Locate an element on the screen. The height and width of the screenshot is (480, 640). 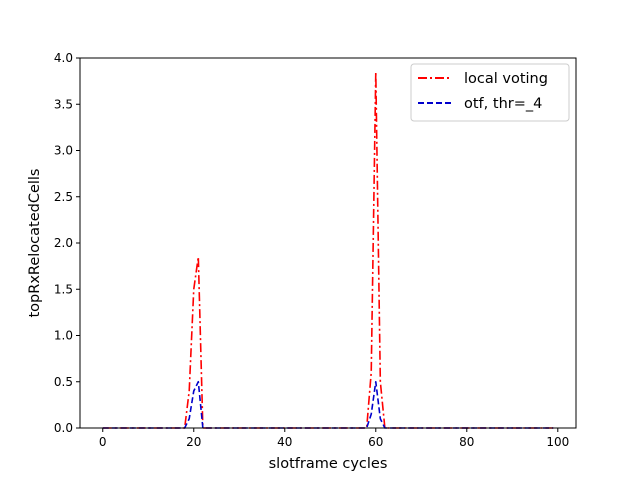
legend: local voting otf, thr=_4 is located at coordinates (490, 92).